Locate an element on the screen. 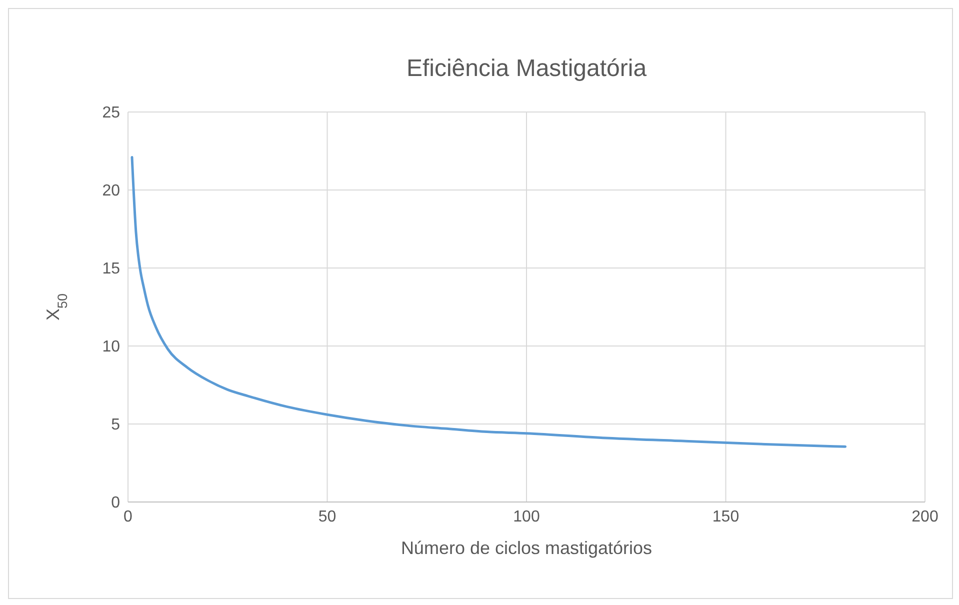  y-tick-label: 15 is located at coordinates (111, 269).